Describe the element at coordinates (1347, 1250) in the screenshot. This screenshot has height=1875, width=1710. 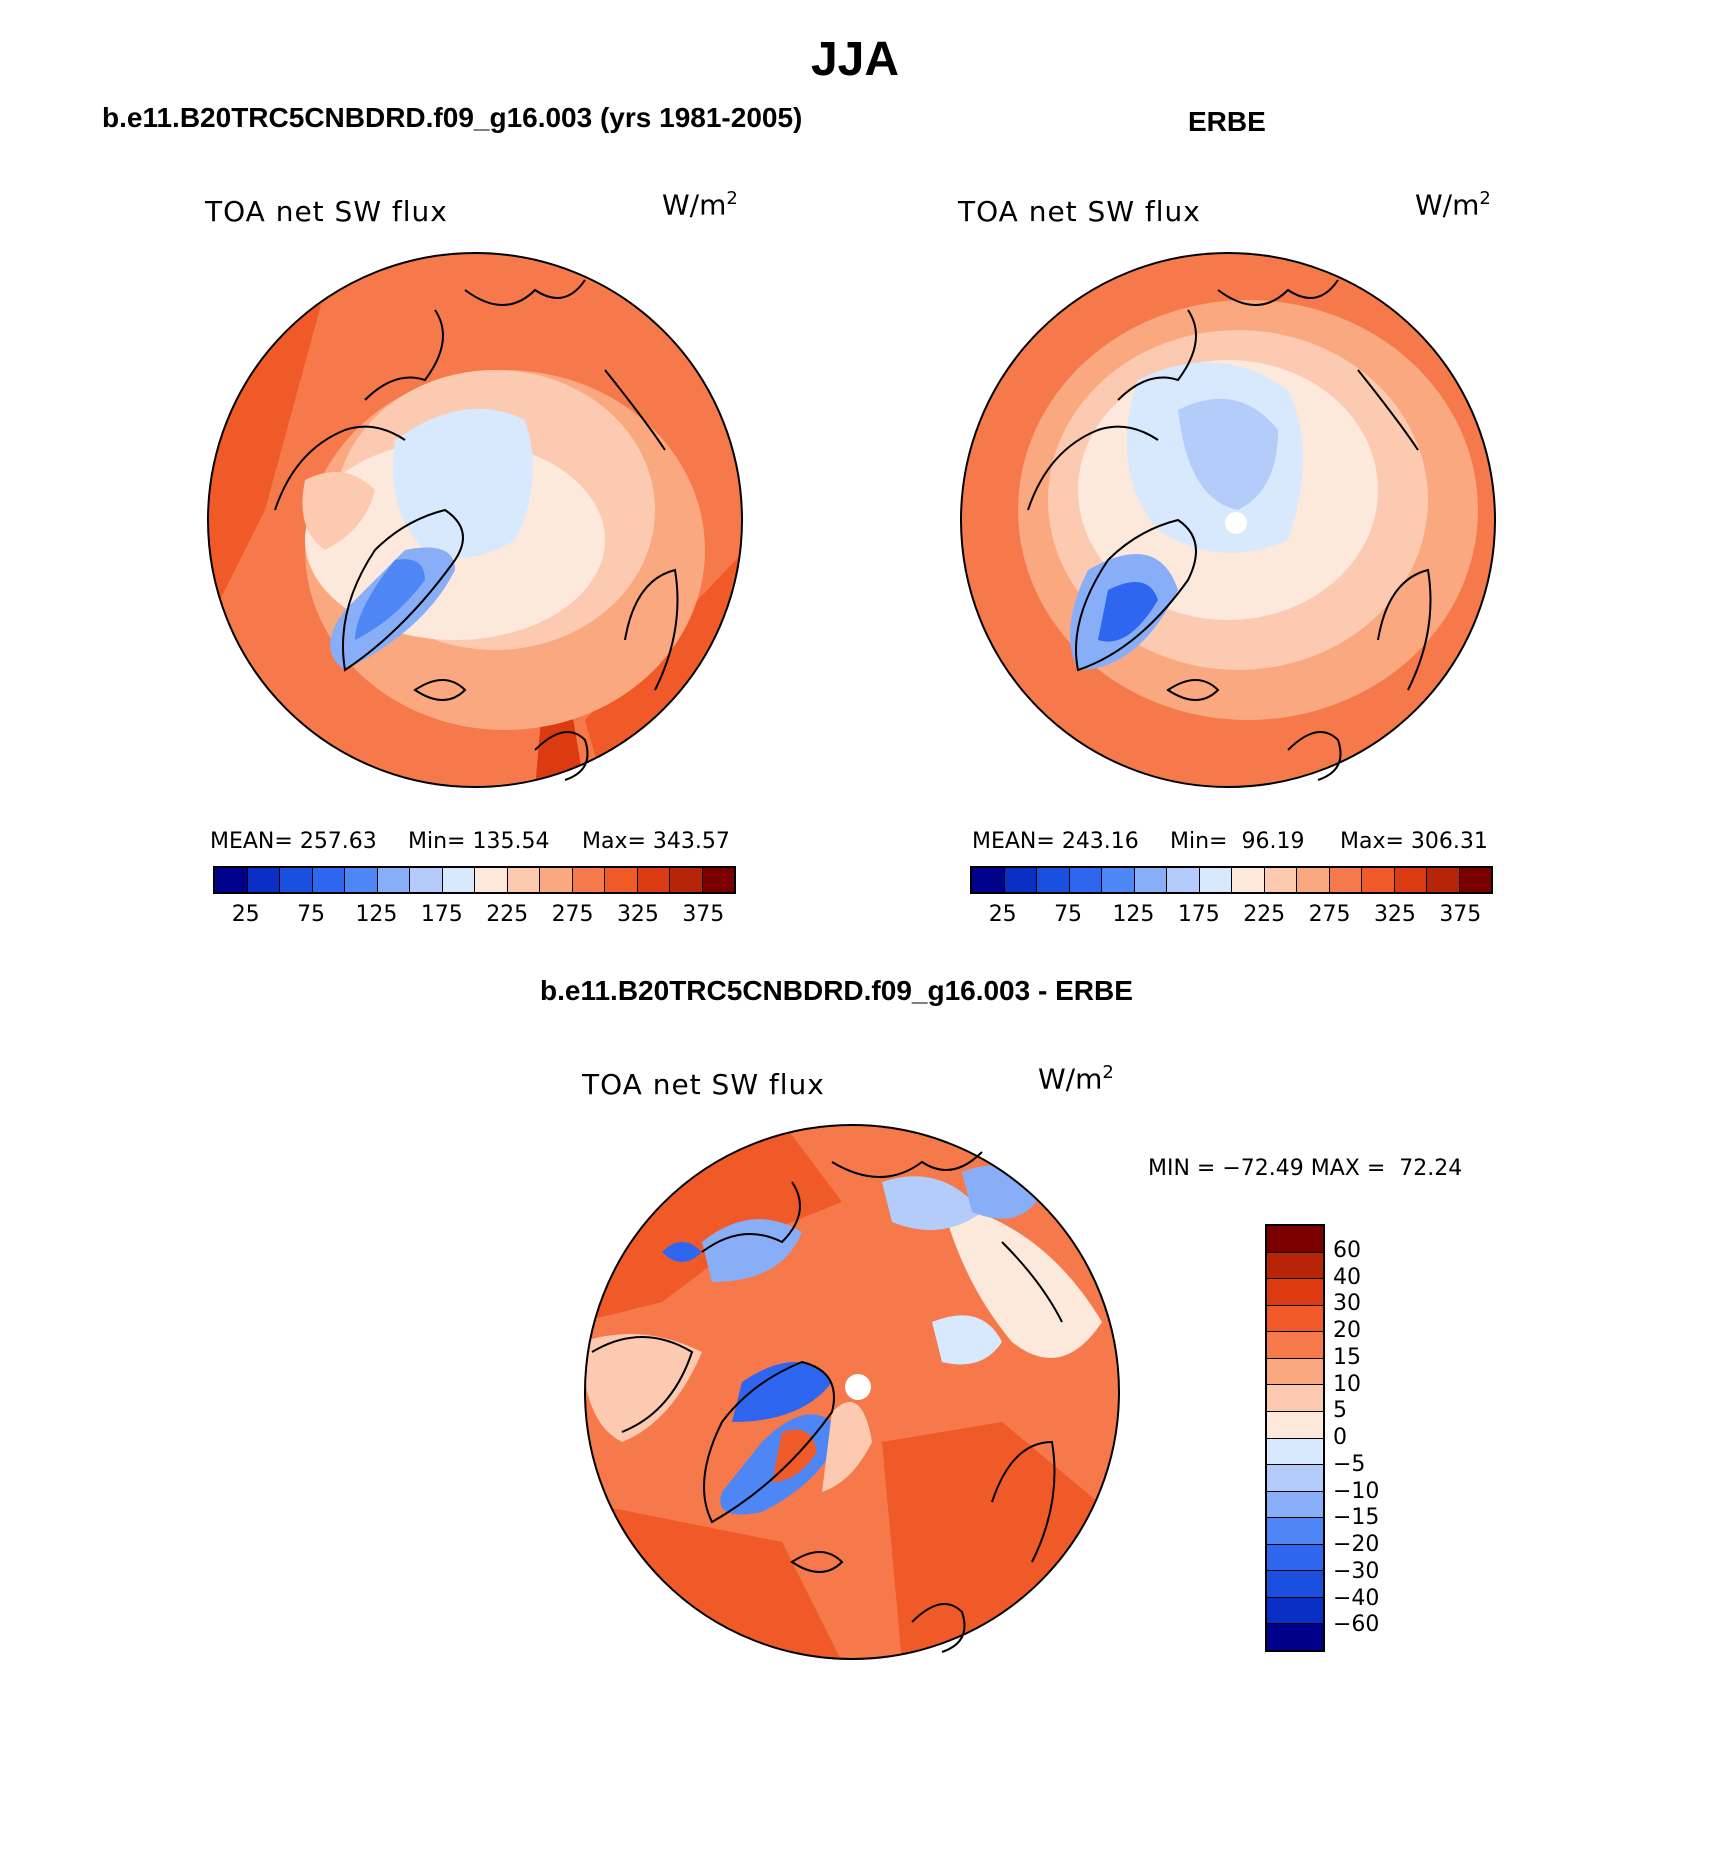
I see `diff-colorbar-tick-label: 60` at that location.